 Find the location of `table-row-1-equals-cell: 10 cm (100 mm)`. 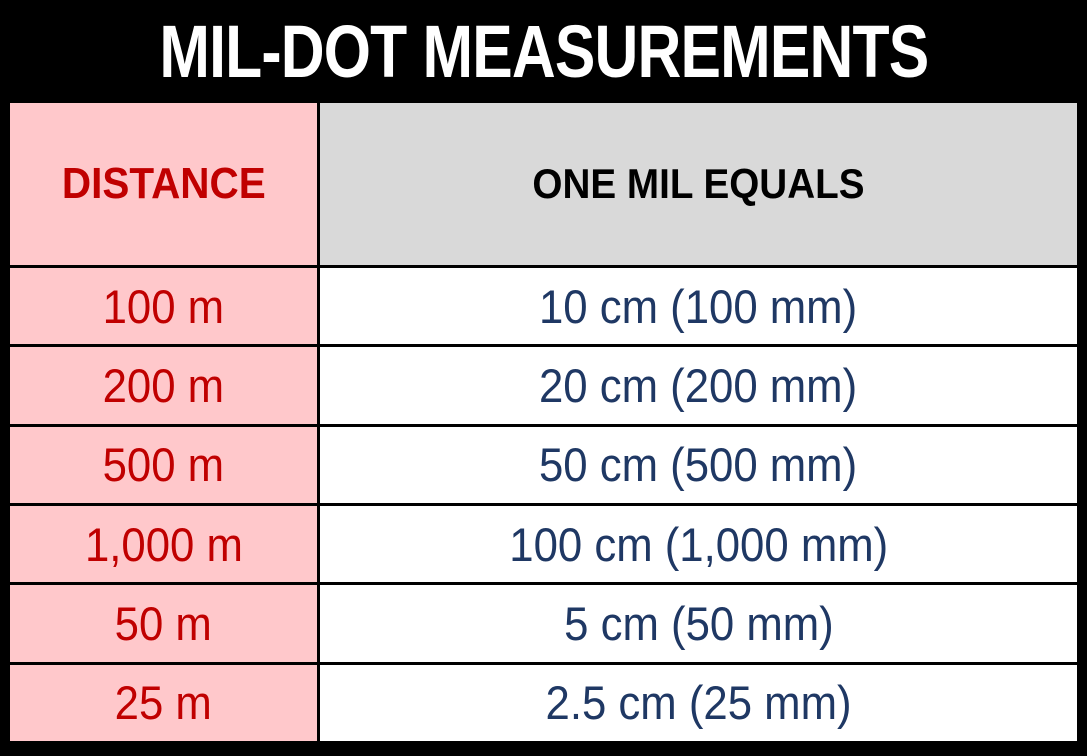

table-row-1-equals-cell: 10 cm (100 mm) is located at coordinates (698, 306).